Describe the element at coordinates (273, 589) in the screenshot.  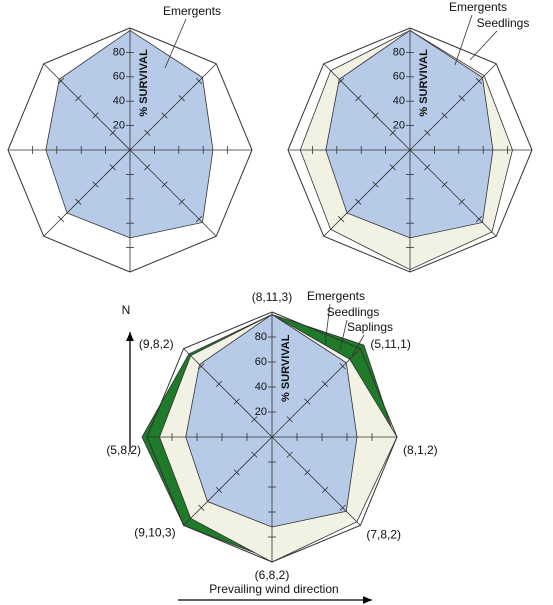
I see `wind-label: Prevailing wind direction` at that location.